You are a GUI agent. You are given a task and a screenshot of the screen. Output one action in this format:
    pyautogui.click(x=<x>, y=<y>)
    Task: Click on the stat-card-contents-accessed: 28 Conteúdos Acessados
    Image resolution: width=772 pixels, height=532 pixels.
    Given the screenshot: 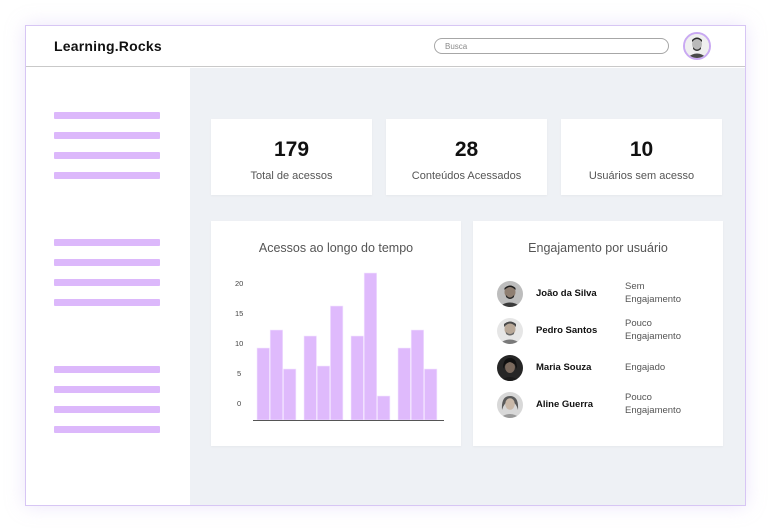 What is the action you would take?
    pyautogui.click(x=466, y=157)
    